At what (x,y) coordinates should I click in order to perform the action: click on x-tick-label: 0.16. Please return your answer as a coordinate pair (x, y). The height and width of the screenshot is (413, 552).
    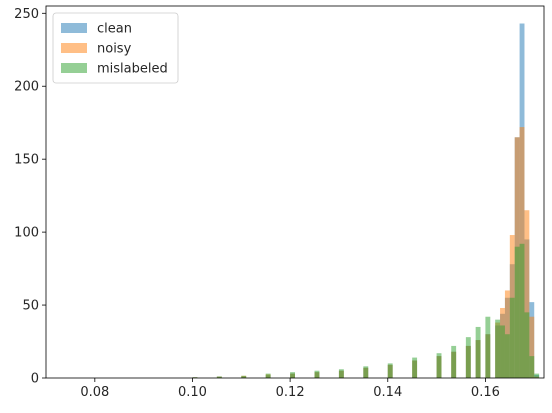
    Looking at the image, I should click on (485, 392).